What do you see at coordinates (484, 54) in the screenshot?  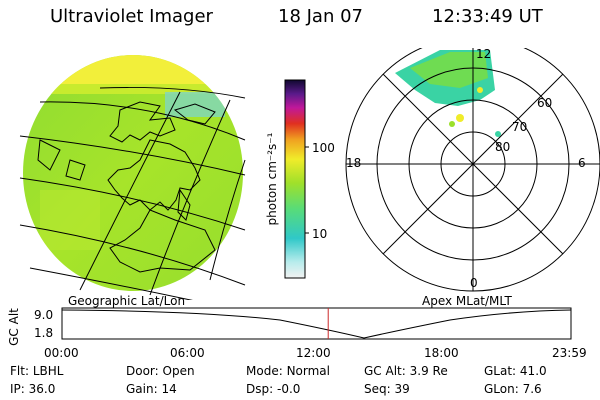 I see `mlt-label-12: 12` at bounding box center [484, 54].